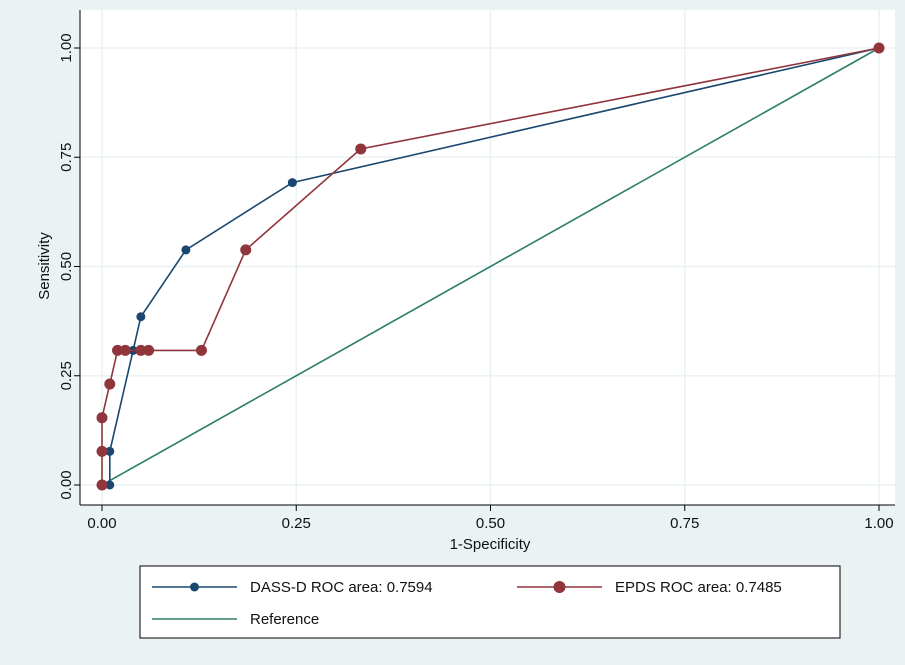 This screenshot has width=905, height=665. Describe the element at coordinates (490, 544) in the screenshot. I see `x-axis-title: 1-Specificity` at that location.